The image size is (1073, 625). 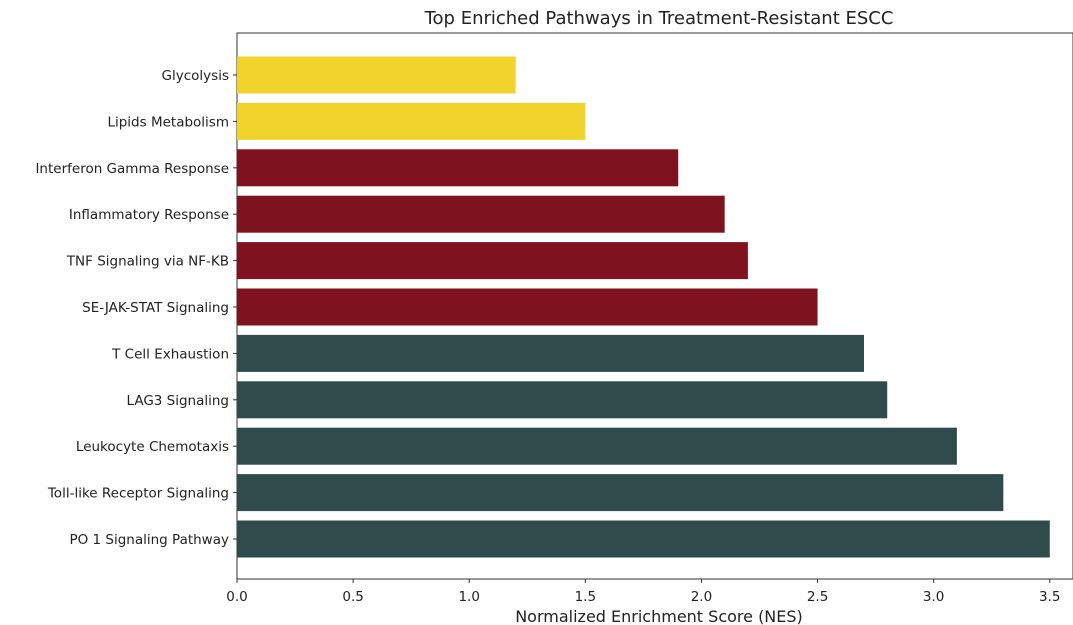 I want to click on x-axis: 0.0 0.5 1.0 1.5 2.0 2.5 3.0 3.5, so click(x=643, y=592).